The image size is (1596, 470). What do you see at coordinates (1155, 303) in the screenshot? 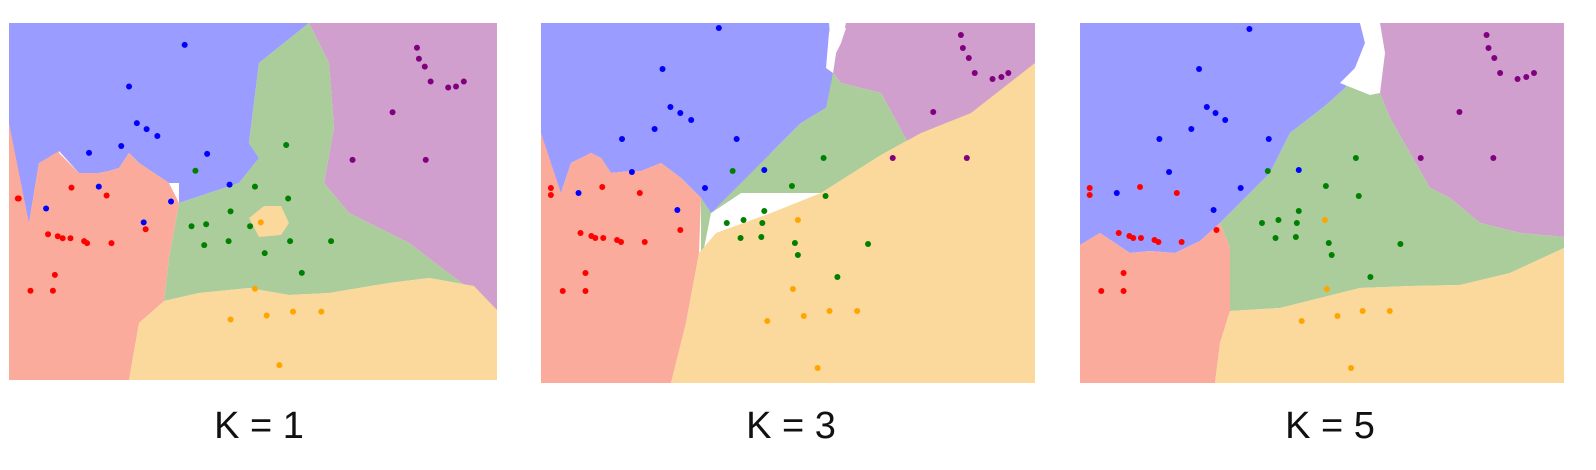
I see `decision-region-red` at bounding box center [1155, 303].